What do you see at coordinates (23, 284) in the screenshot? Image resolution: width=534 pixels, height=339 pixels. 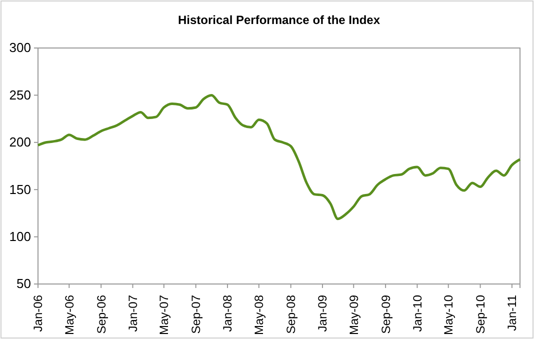 I see `y-tick-label: 50` at bounding box center [23, 284].